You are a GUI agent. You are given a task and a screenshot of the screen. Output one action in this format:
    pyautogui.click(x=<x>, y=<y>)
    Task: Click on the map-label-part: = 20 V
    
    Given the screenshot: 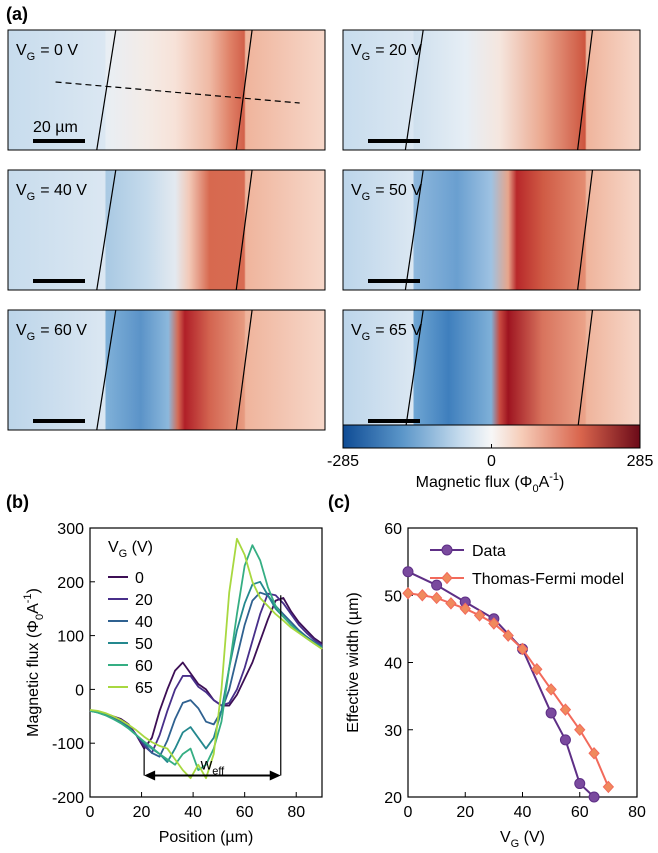 What is the action you would take?
    pyautogui.click(x=398, y=50)
    